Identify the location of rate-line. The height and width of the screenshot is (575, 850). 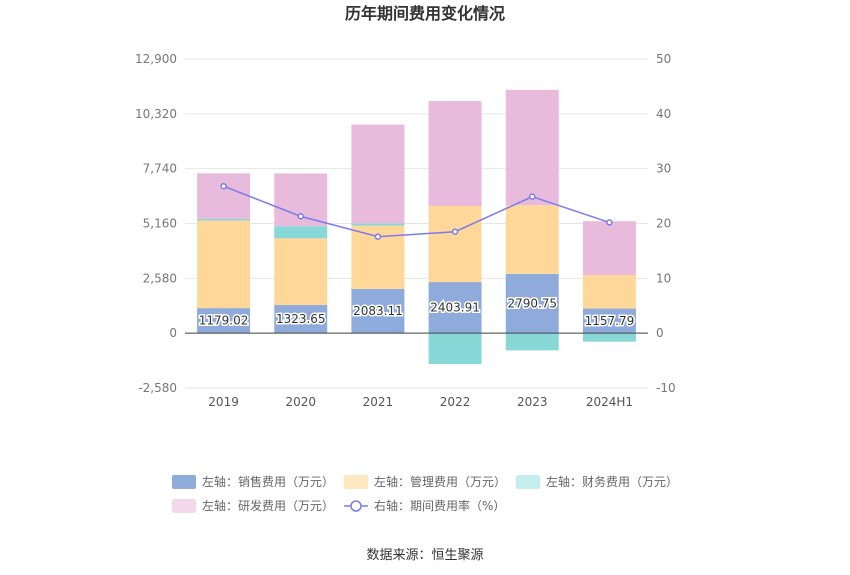
(416, 211).